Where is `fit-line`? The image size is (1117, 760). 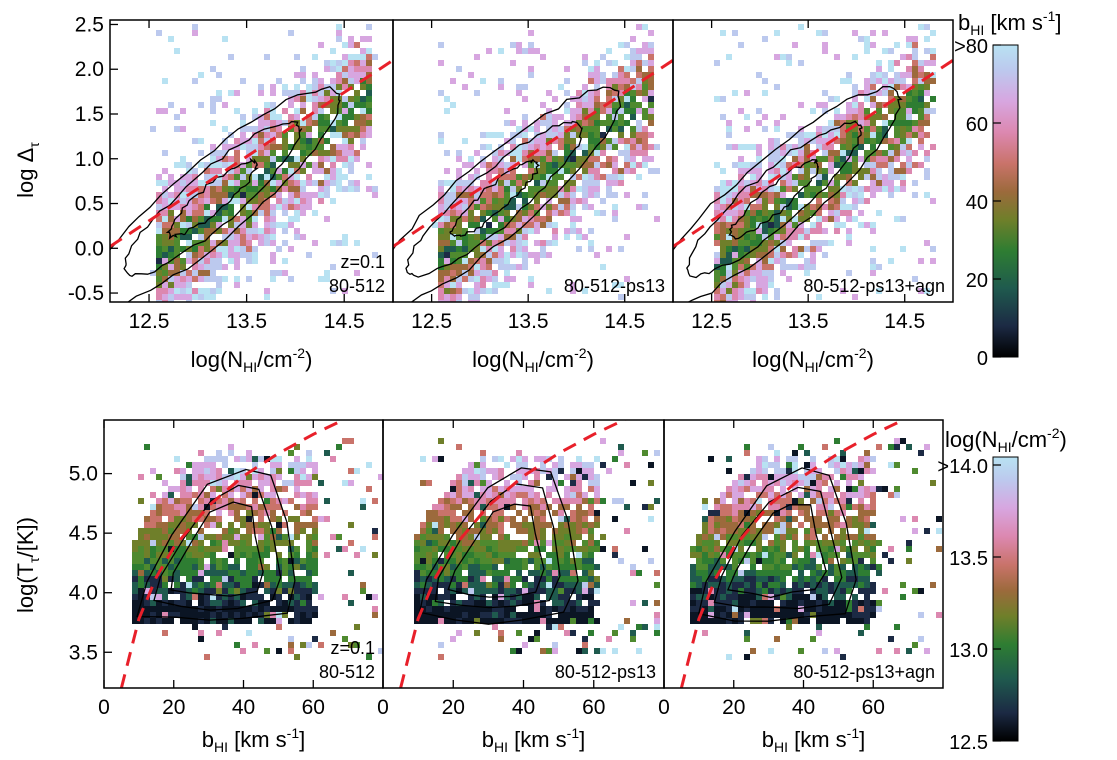 fit-line is located at coordinates (251, 153).